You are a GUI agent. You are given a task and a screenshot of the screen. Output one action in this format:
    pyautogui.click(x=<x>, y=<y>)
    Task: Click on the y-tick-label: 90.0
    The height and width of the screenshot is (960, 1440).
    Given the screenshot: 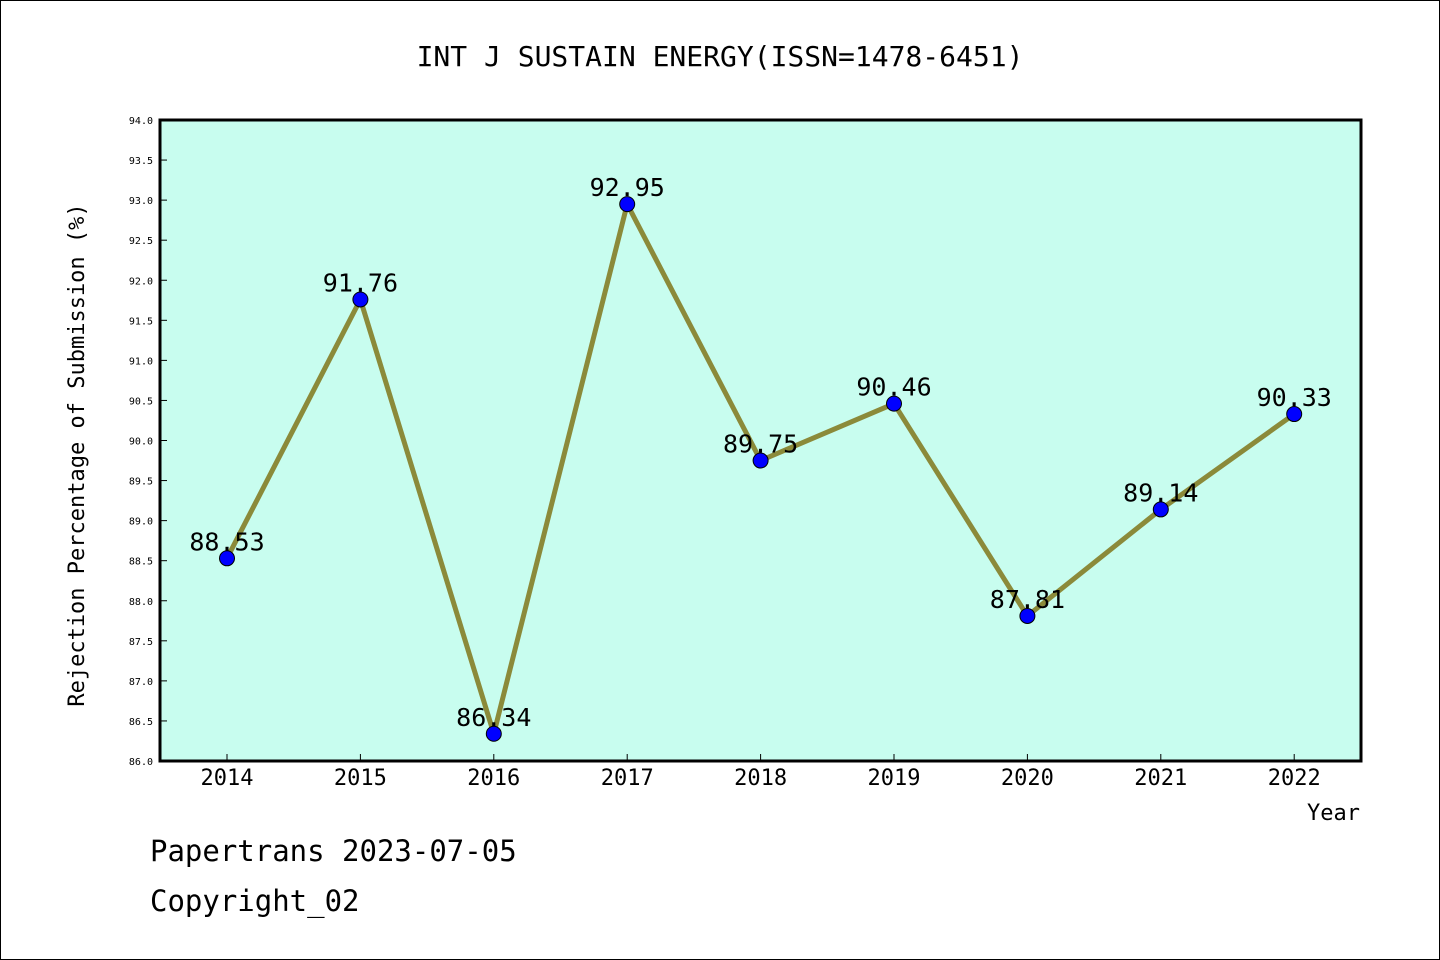 What is the action you would take?
    pyautogui.click(x=141, y=442)
    